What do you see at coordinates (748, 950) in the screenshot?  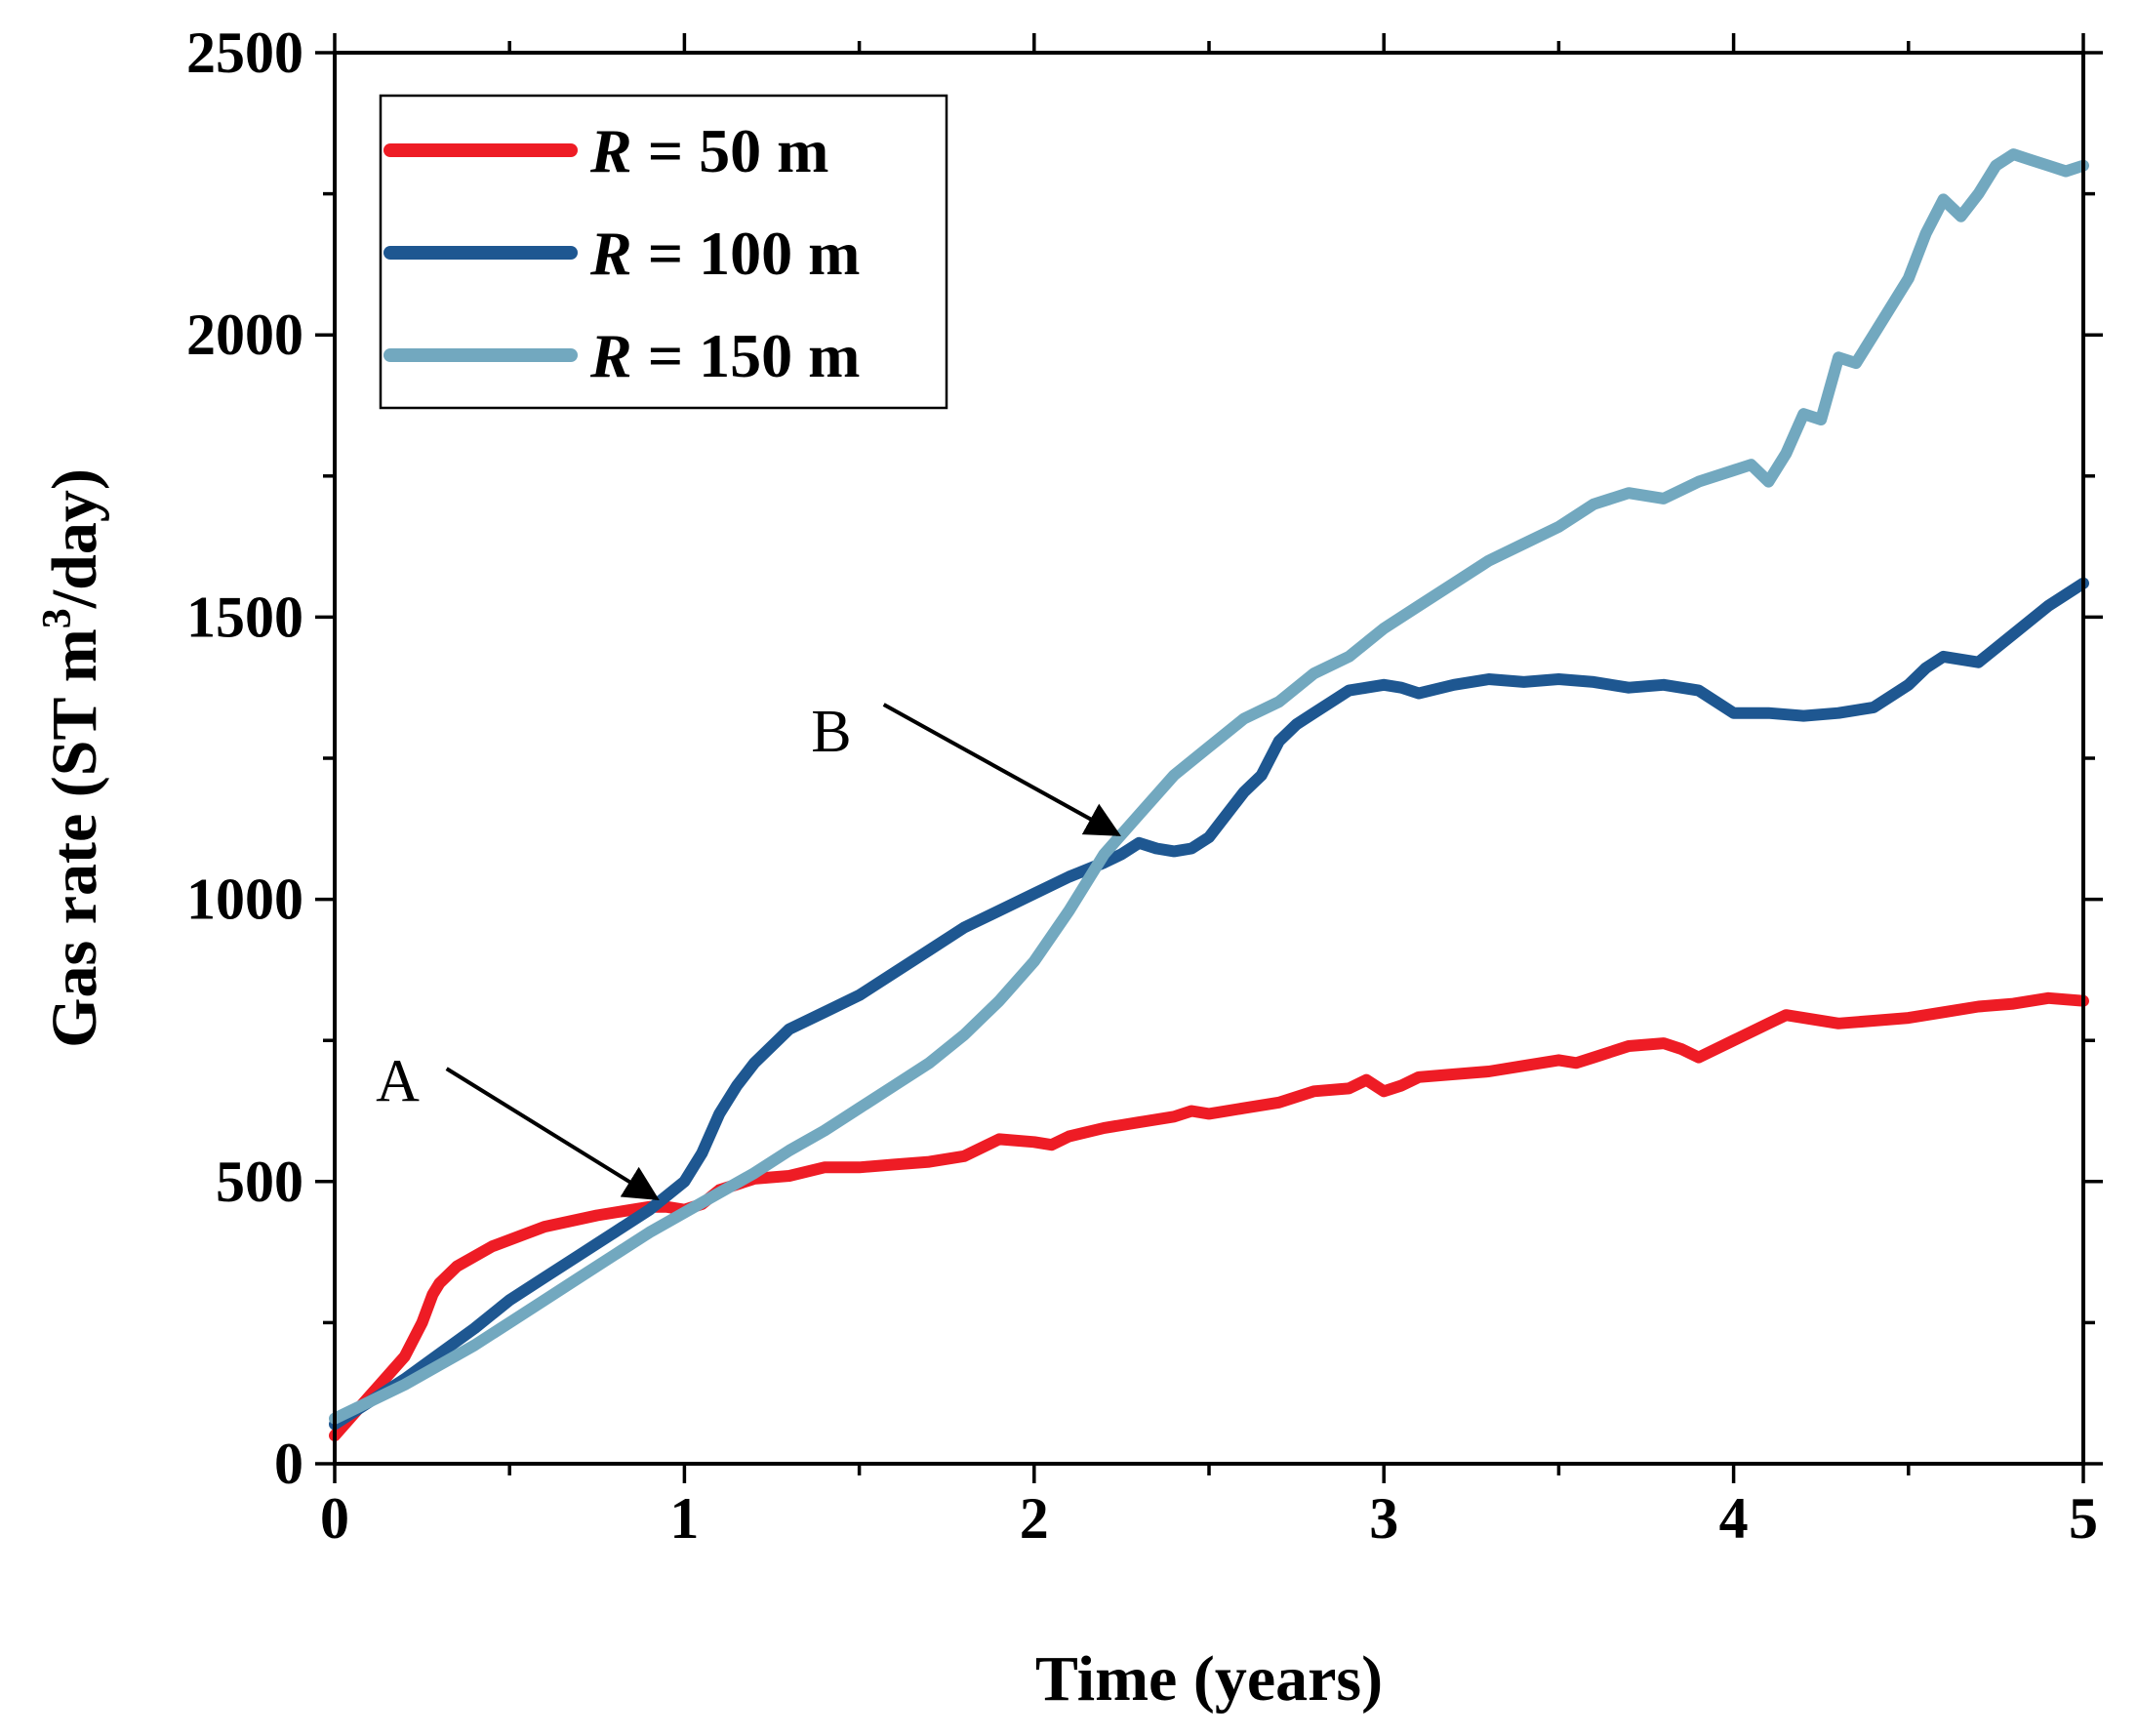 I see `annotation-layer: AB` at bounding box center [748, 950].